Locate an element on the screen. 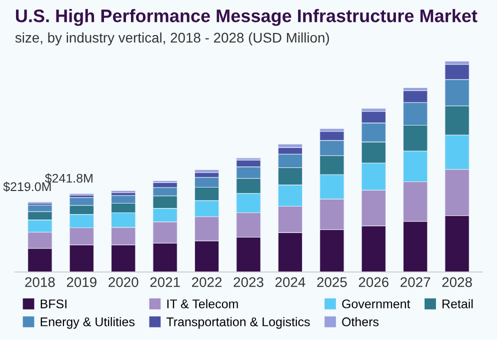 The image size is (497, 340). x-tick-label: 2022 is located at coordinates (207, 282).